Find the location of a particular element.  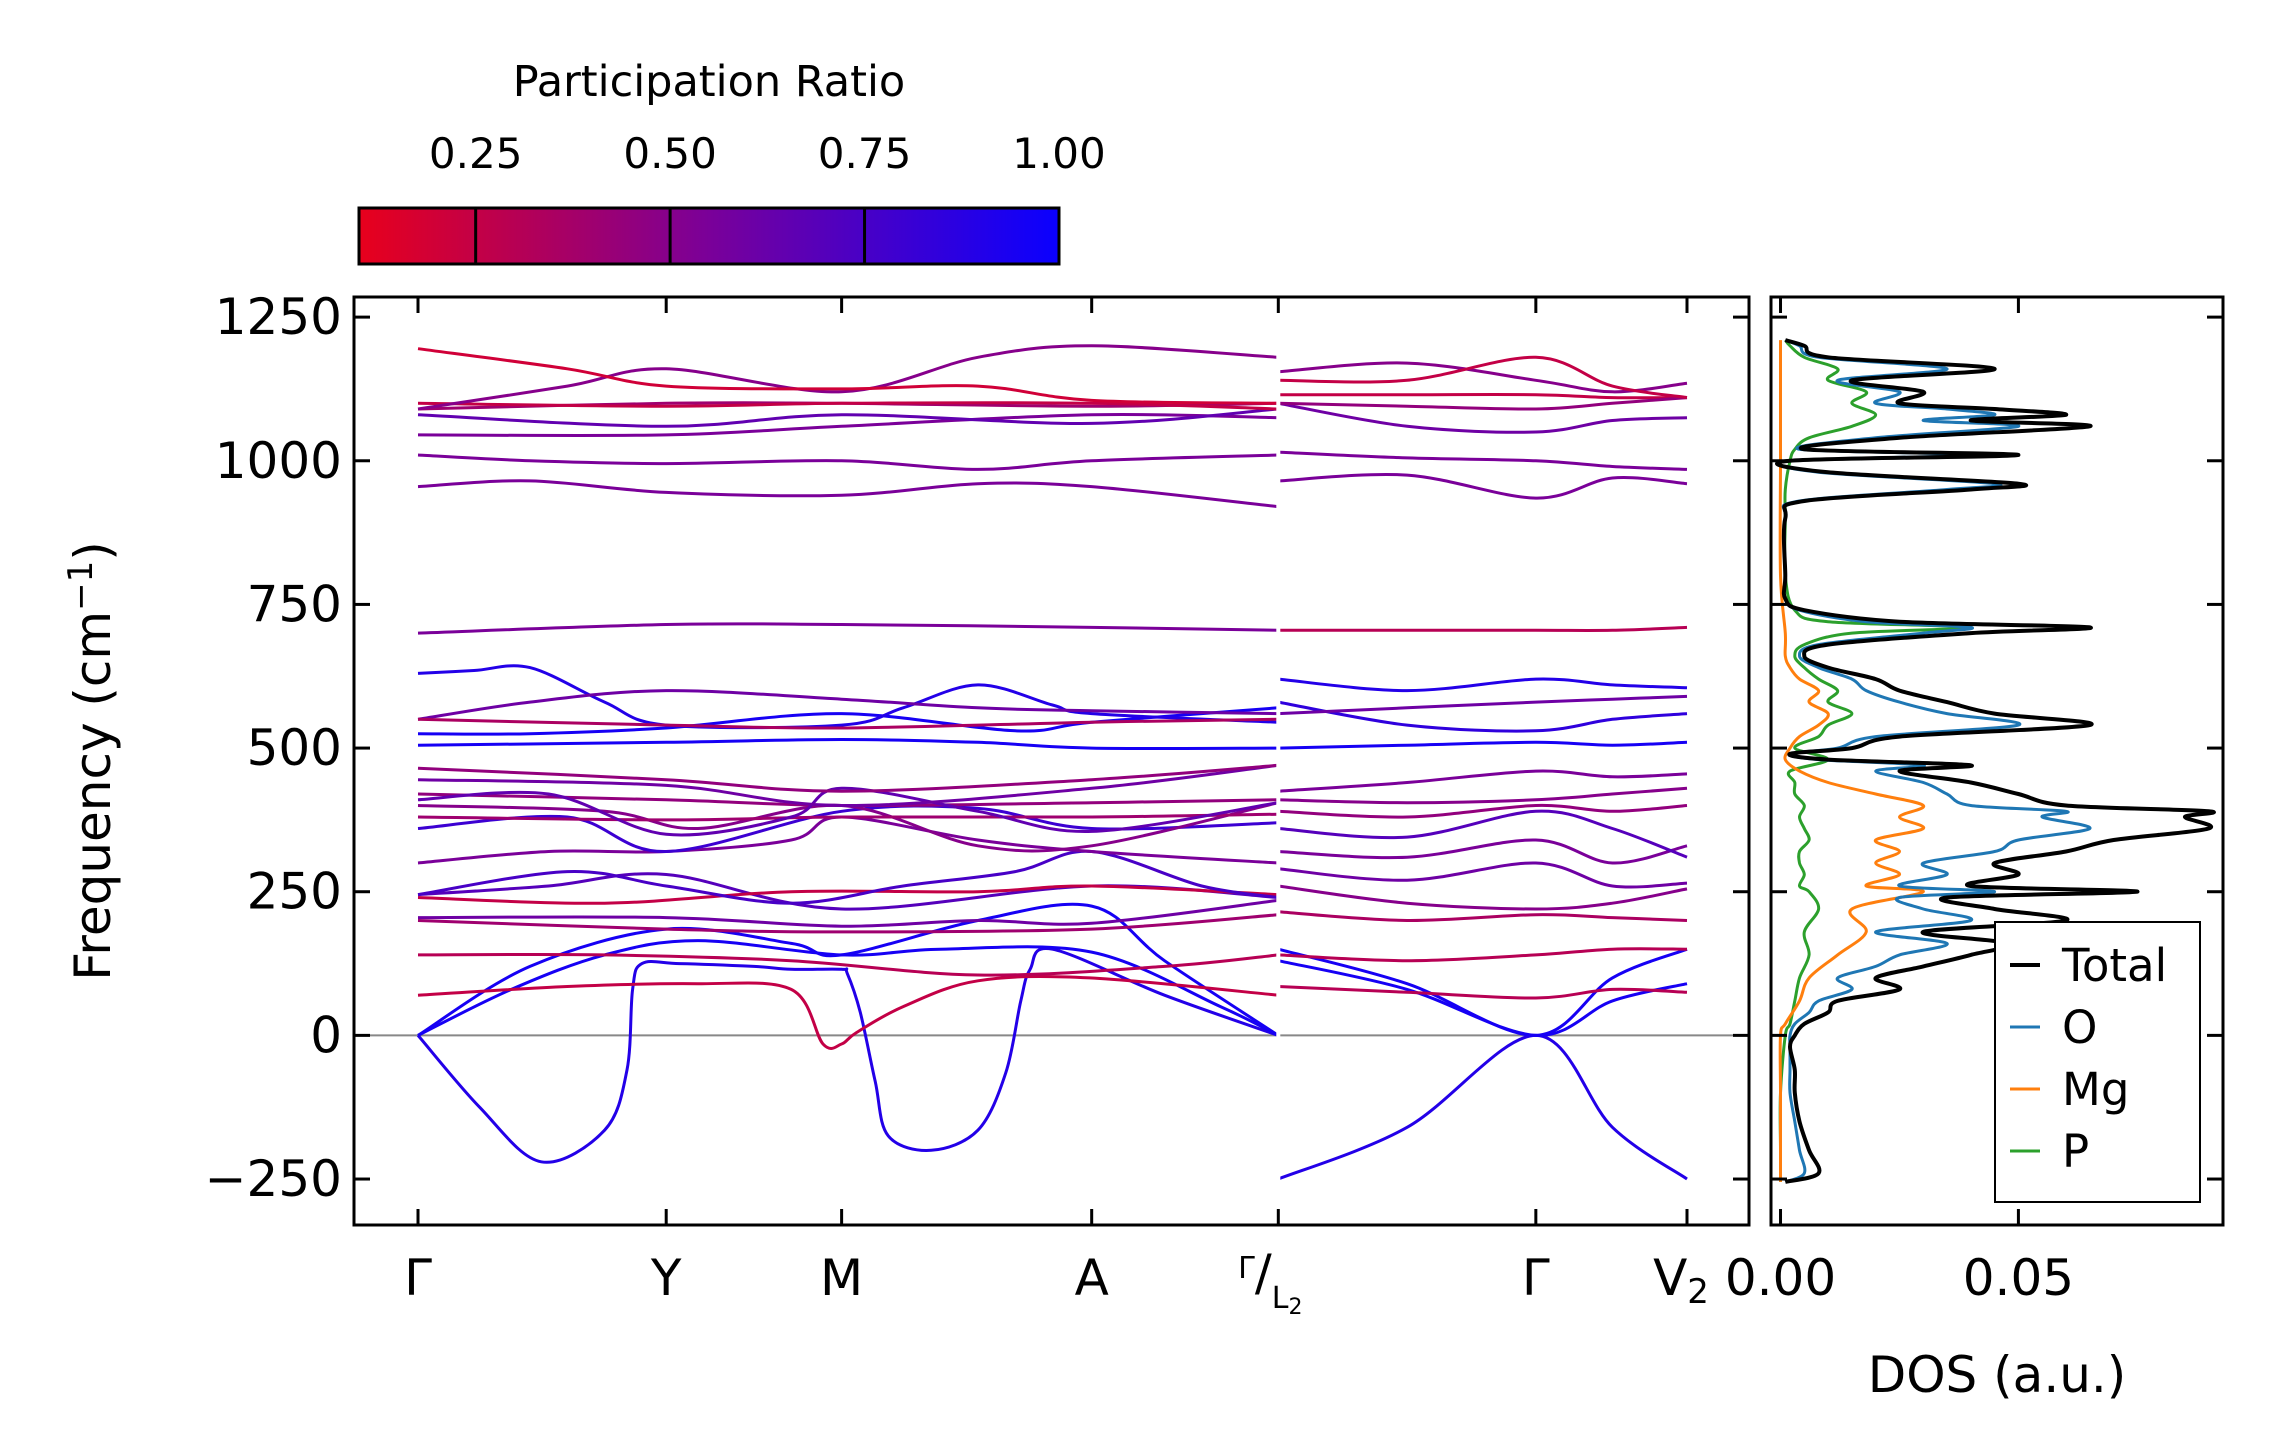

k-label-b: L is located at coordinates (1280, 1298).